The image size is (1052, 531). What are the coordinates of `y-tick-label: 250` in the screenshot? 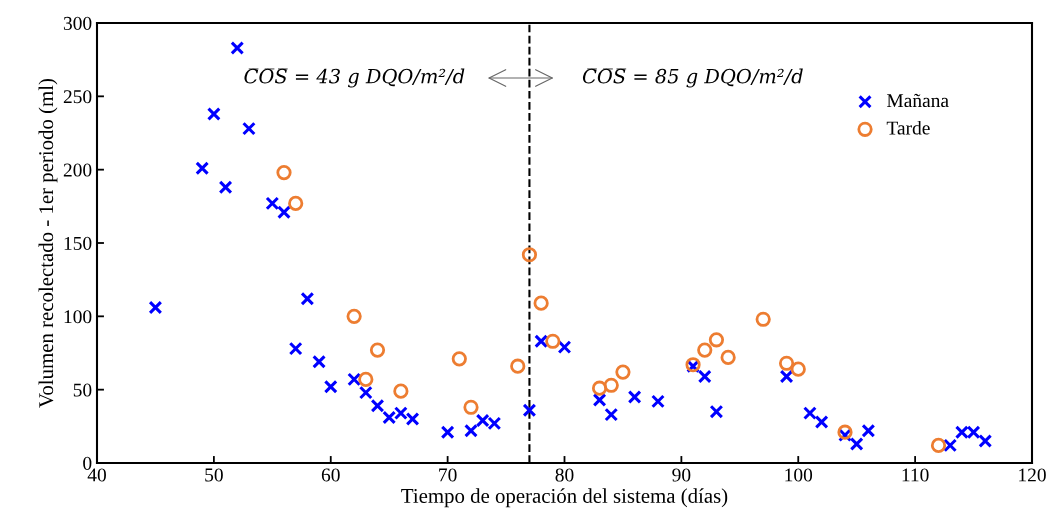 It's located at (77, 97).